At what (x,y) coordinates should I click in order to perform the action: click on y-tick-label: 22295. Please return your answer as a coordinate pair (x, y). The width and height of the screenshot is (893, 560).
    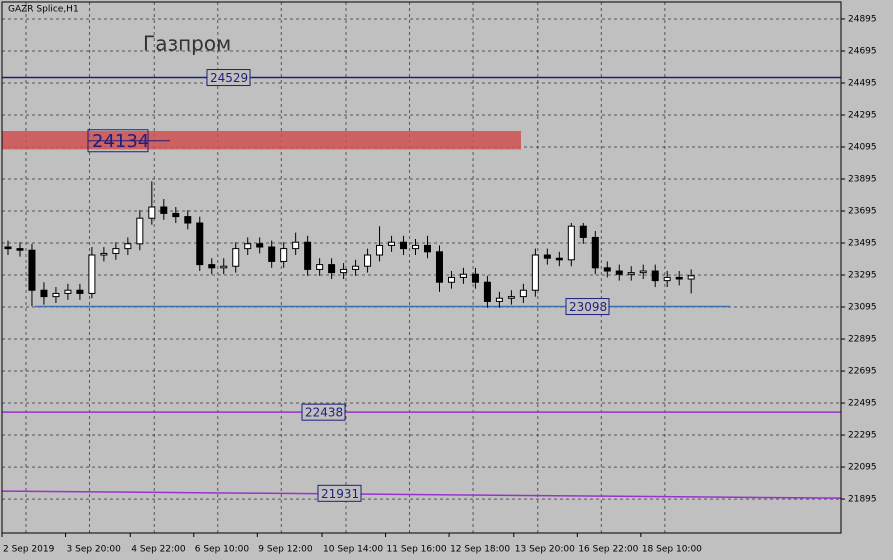
    Looking at the image, I should click on (862, 436).